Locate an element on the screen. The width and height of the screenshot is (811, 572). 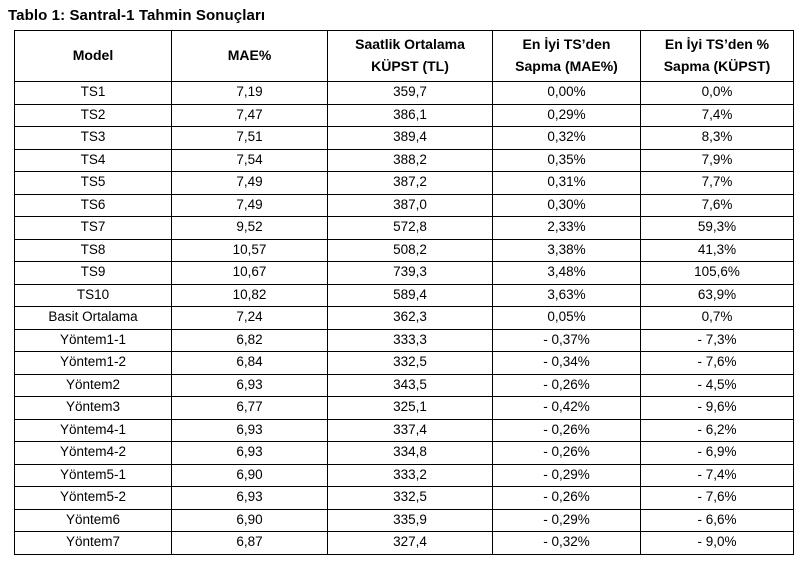
cell-model: TS8 is located at coordinates (93, 250).